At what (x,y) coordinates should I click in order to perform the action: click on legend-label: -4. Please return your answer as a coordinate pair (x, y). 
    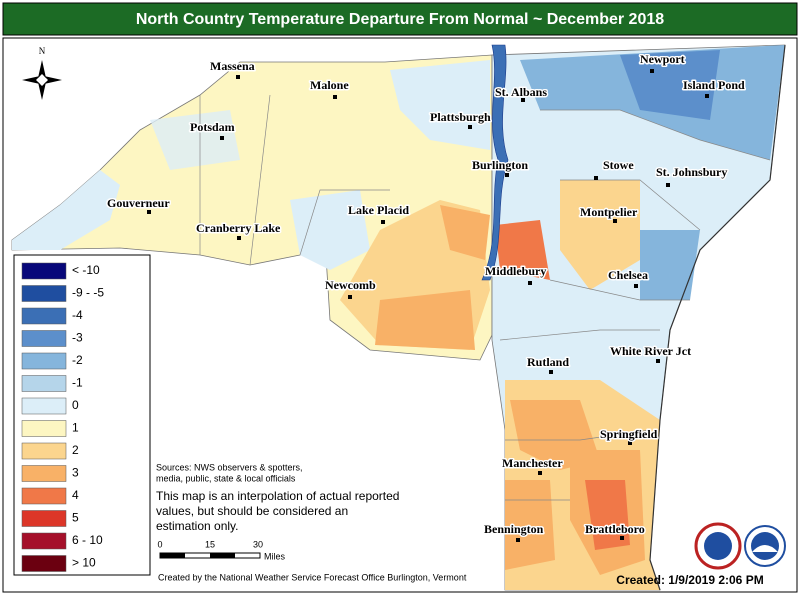
    Looking at the image, I should click on (77, 315).